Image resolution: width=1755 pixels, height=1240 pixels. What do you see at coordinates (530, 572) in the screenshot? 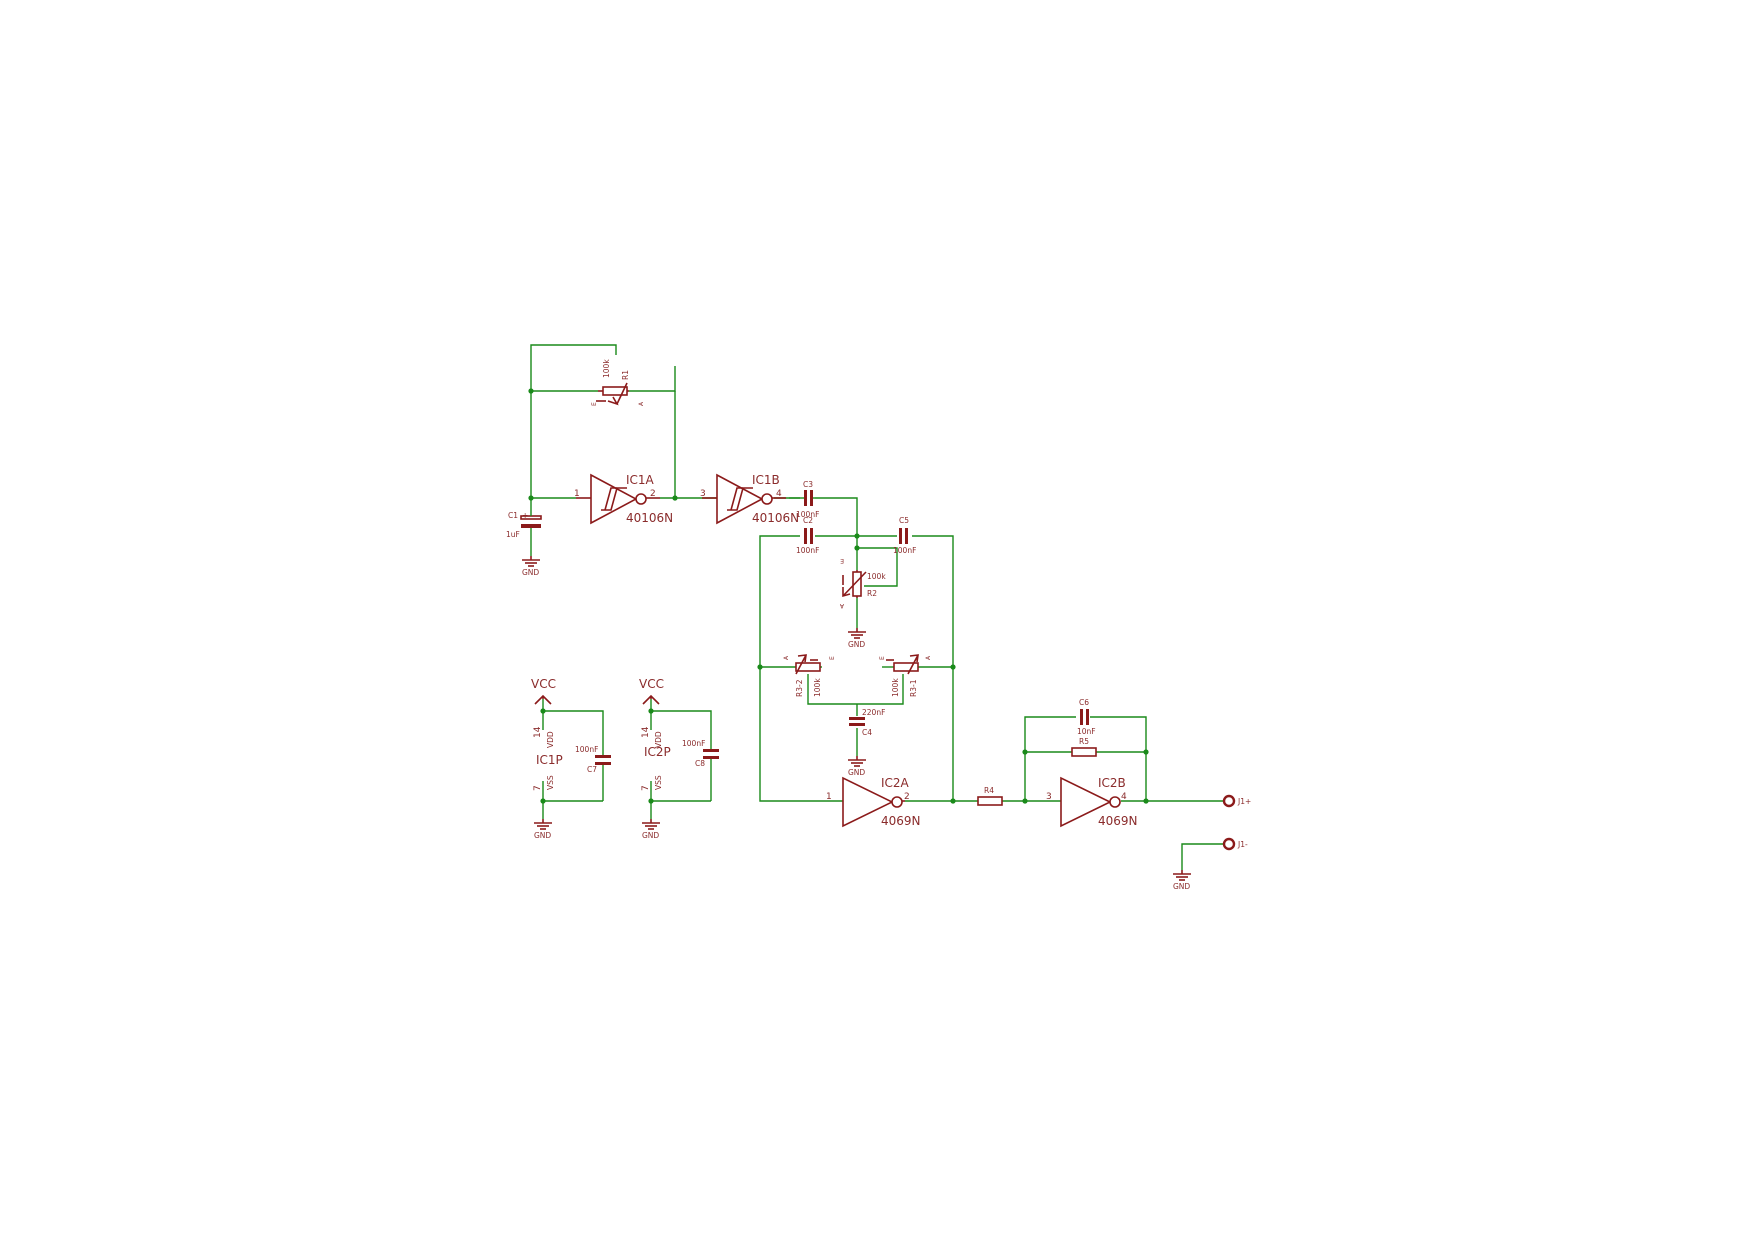
I see `gnd-c1-label: GND` at bounding box center [530, 572].